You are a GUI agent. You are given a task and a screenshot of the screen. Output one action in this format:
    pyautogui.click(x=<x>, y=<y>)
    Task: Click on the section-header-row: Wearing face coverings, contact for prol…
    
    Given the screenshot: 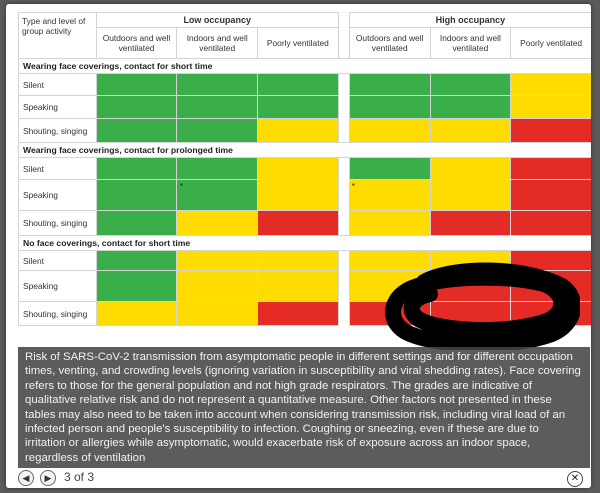 What is the action you would take?
    pyautogui.click(x=304, y=150)
    